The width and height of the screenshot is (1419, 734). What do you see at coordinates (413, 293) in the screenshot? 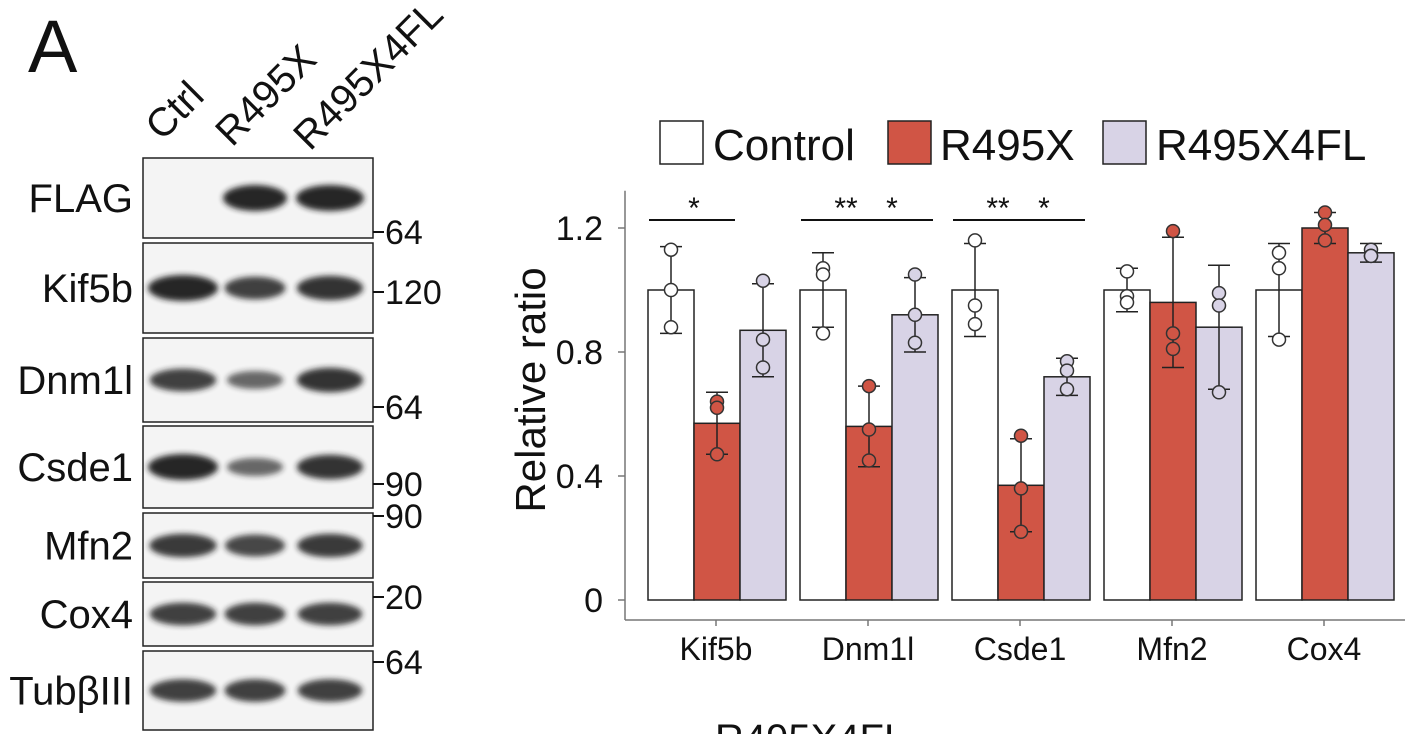
I see `marker-label: 120` at bounding box center [413, 293].